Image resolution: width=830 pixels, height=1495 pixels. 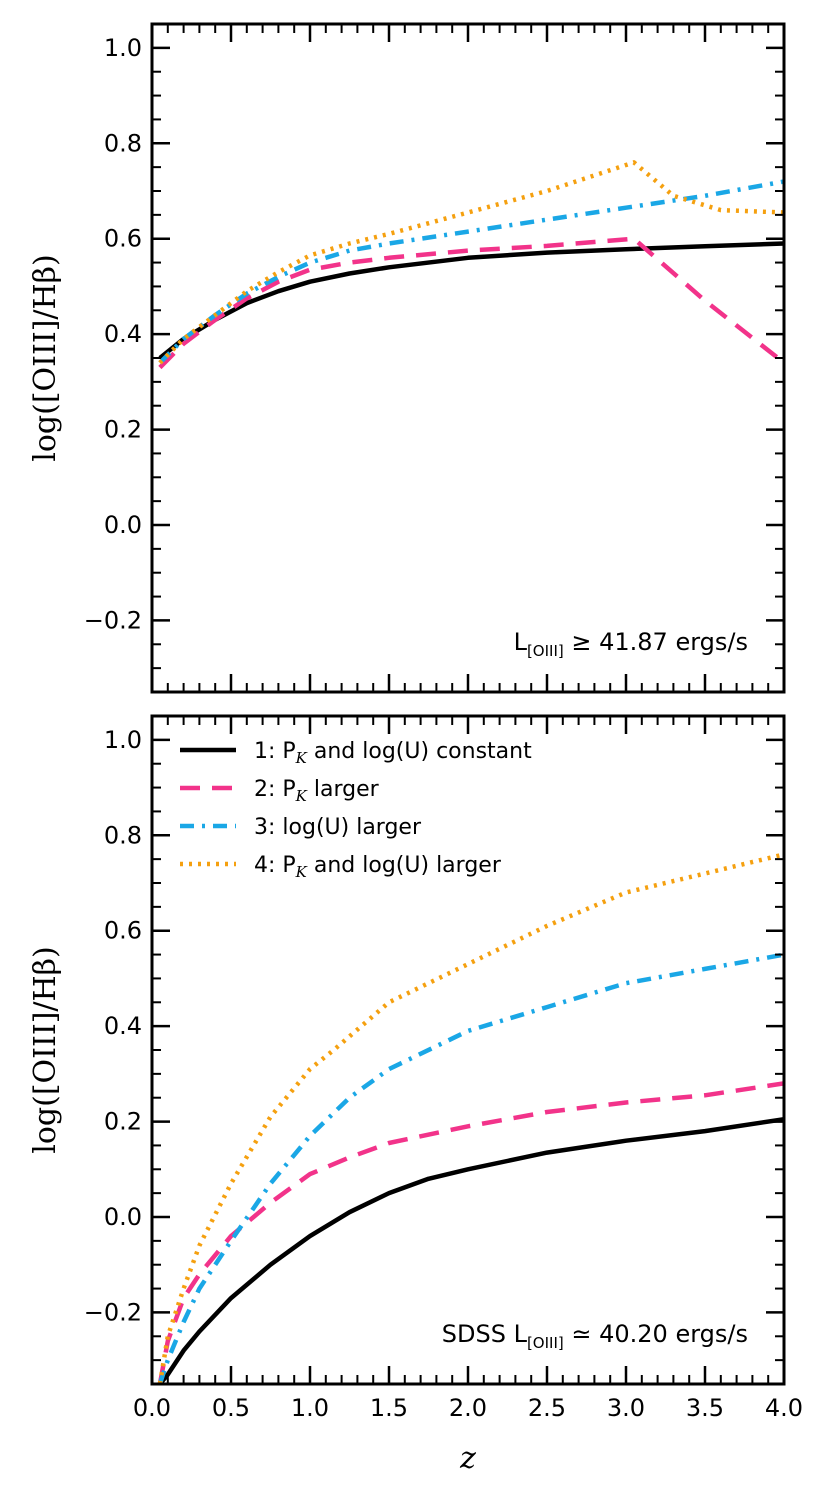 I want to click on x-tick-label: 1.5, so click(x=389, y=1408).